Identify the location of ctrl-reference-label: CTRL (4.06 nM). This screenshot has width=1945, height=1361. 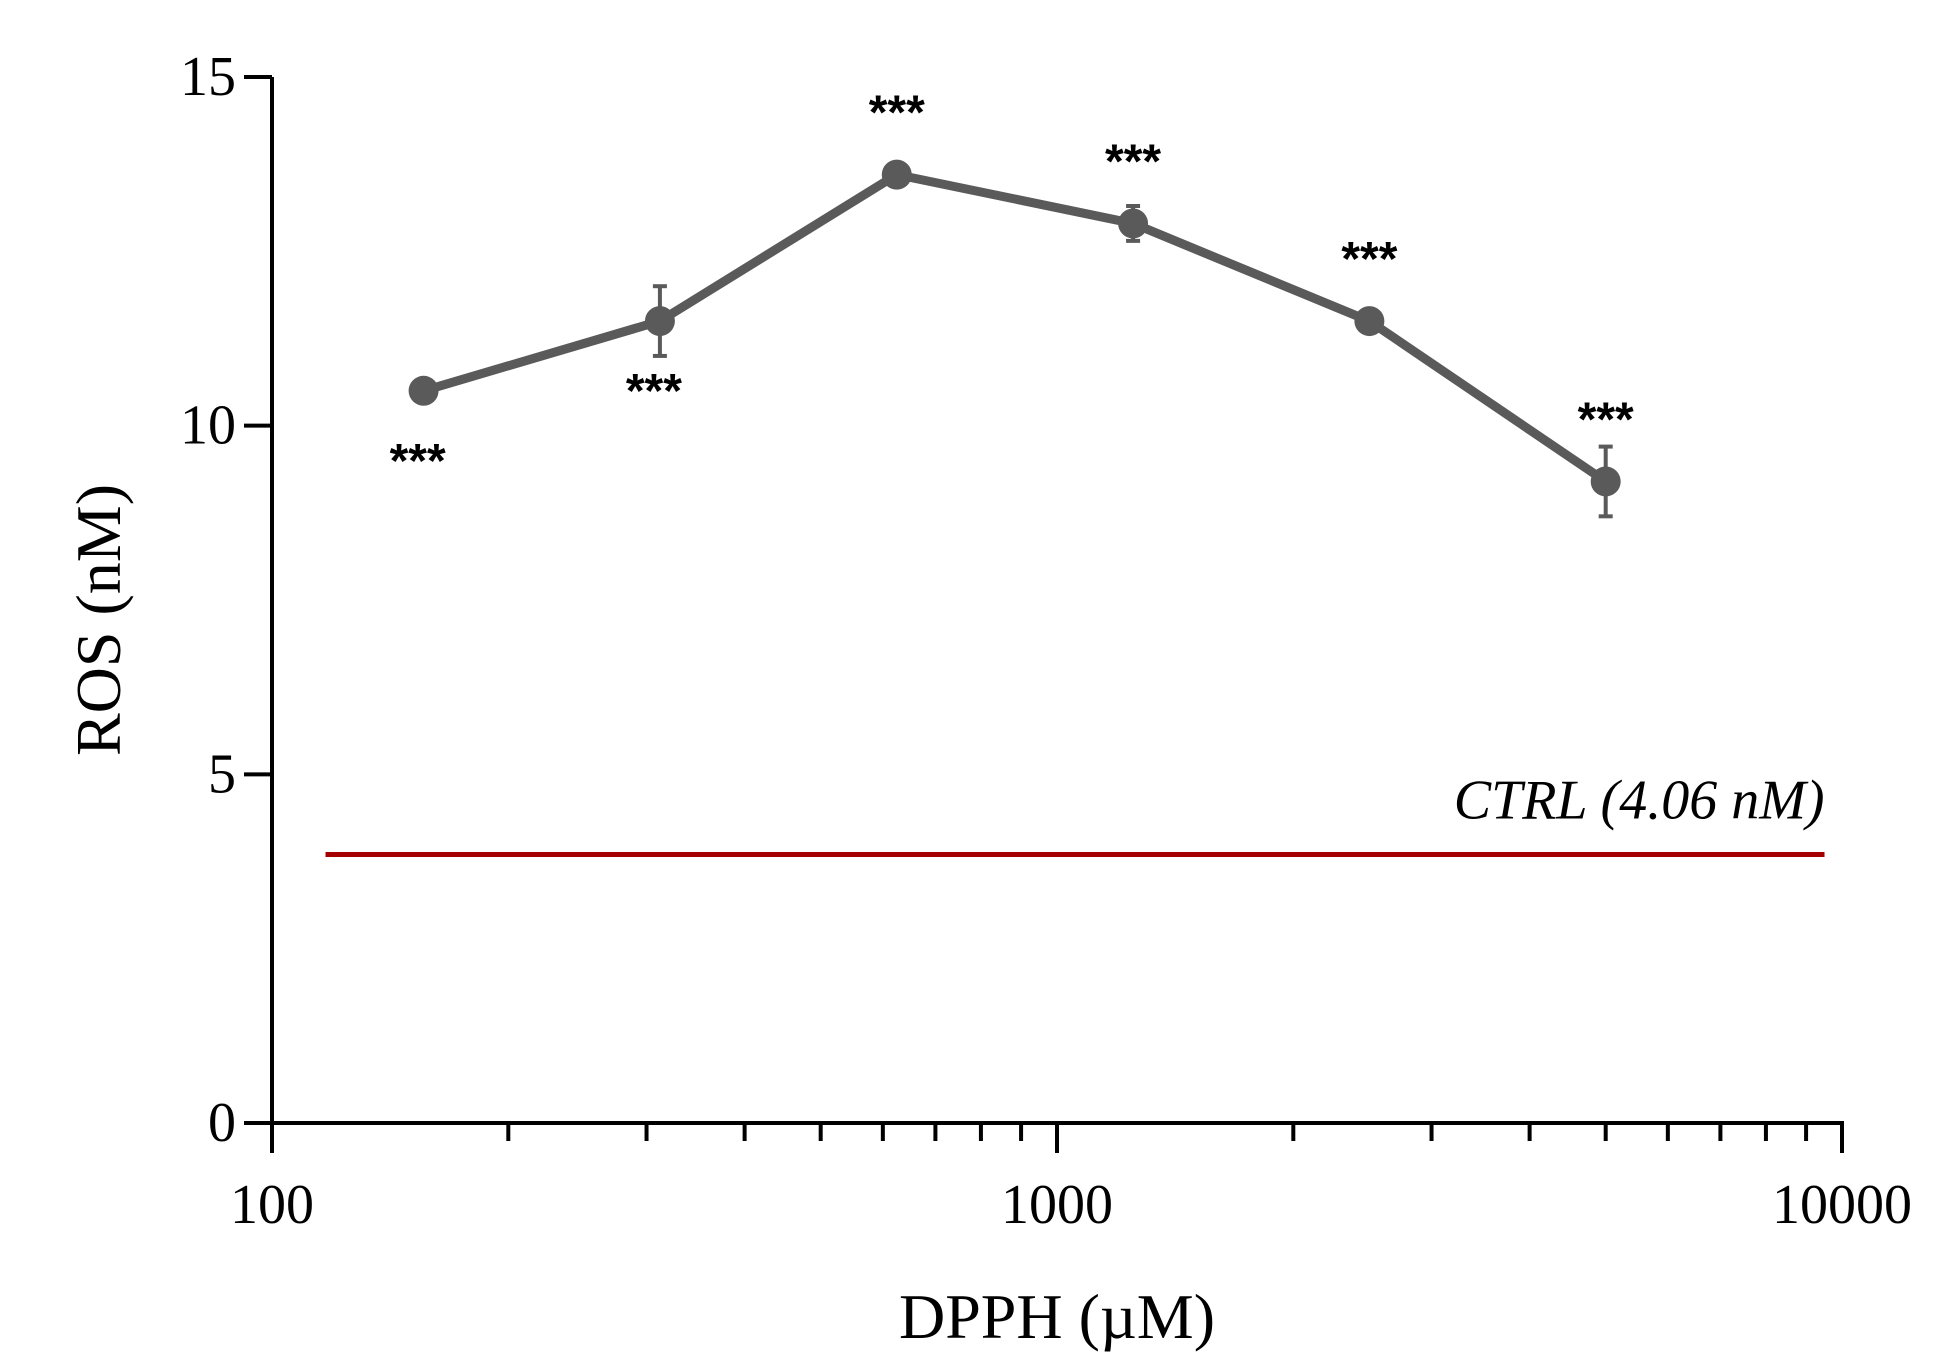
(1639, 801).